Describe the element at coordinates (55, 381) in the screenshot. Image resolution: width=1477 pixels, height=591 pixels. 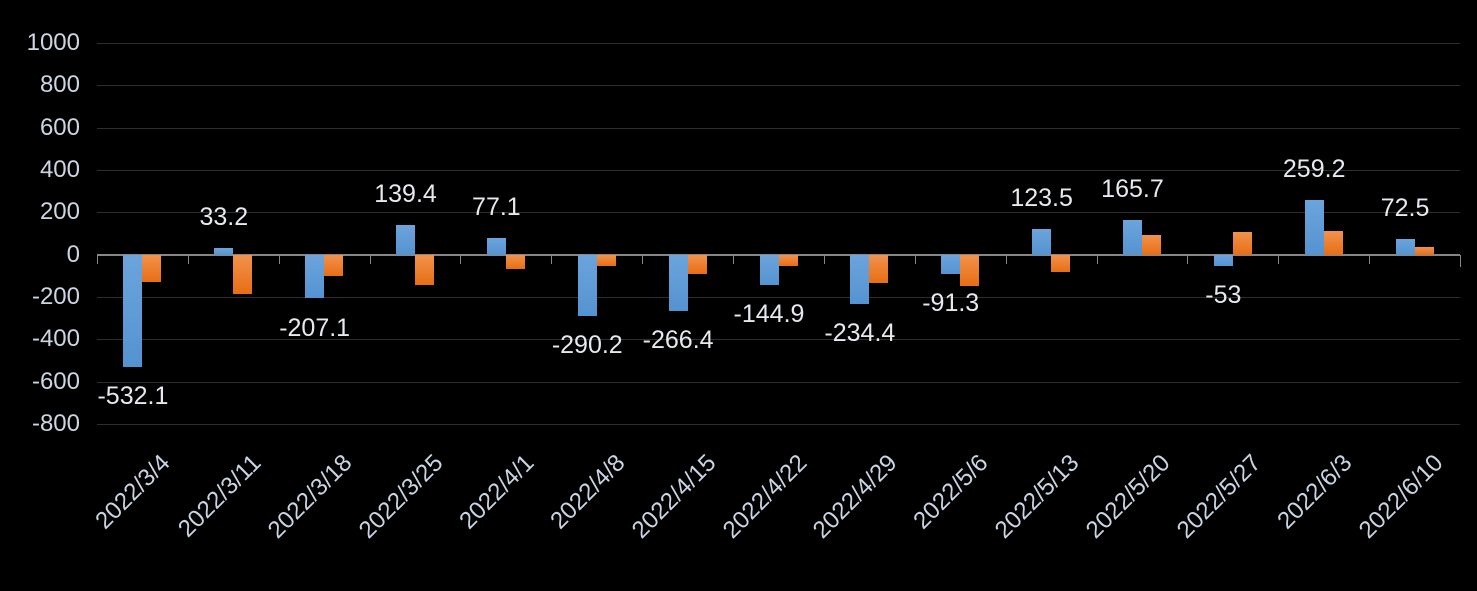
I see `y-axis-tick-label: -600` at that location.